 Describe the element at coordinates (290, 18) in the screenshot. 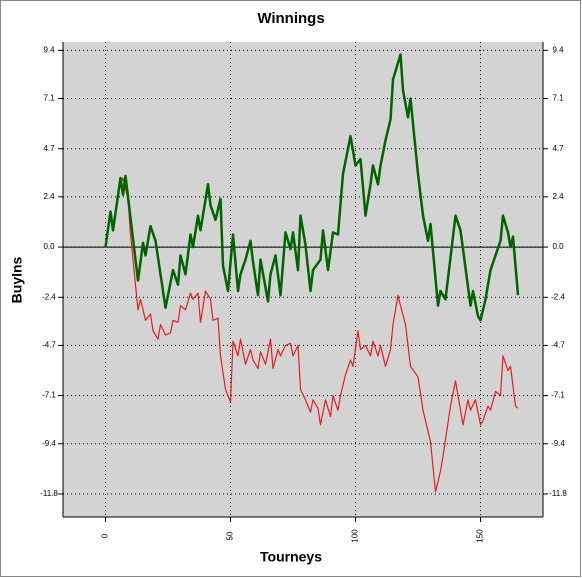

I see `chart-title: Winnings` at that location.